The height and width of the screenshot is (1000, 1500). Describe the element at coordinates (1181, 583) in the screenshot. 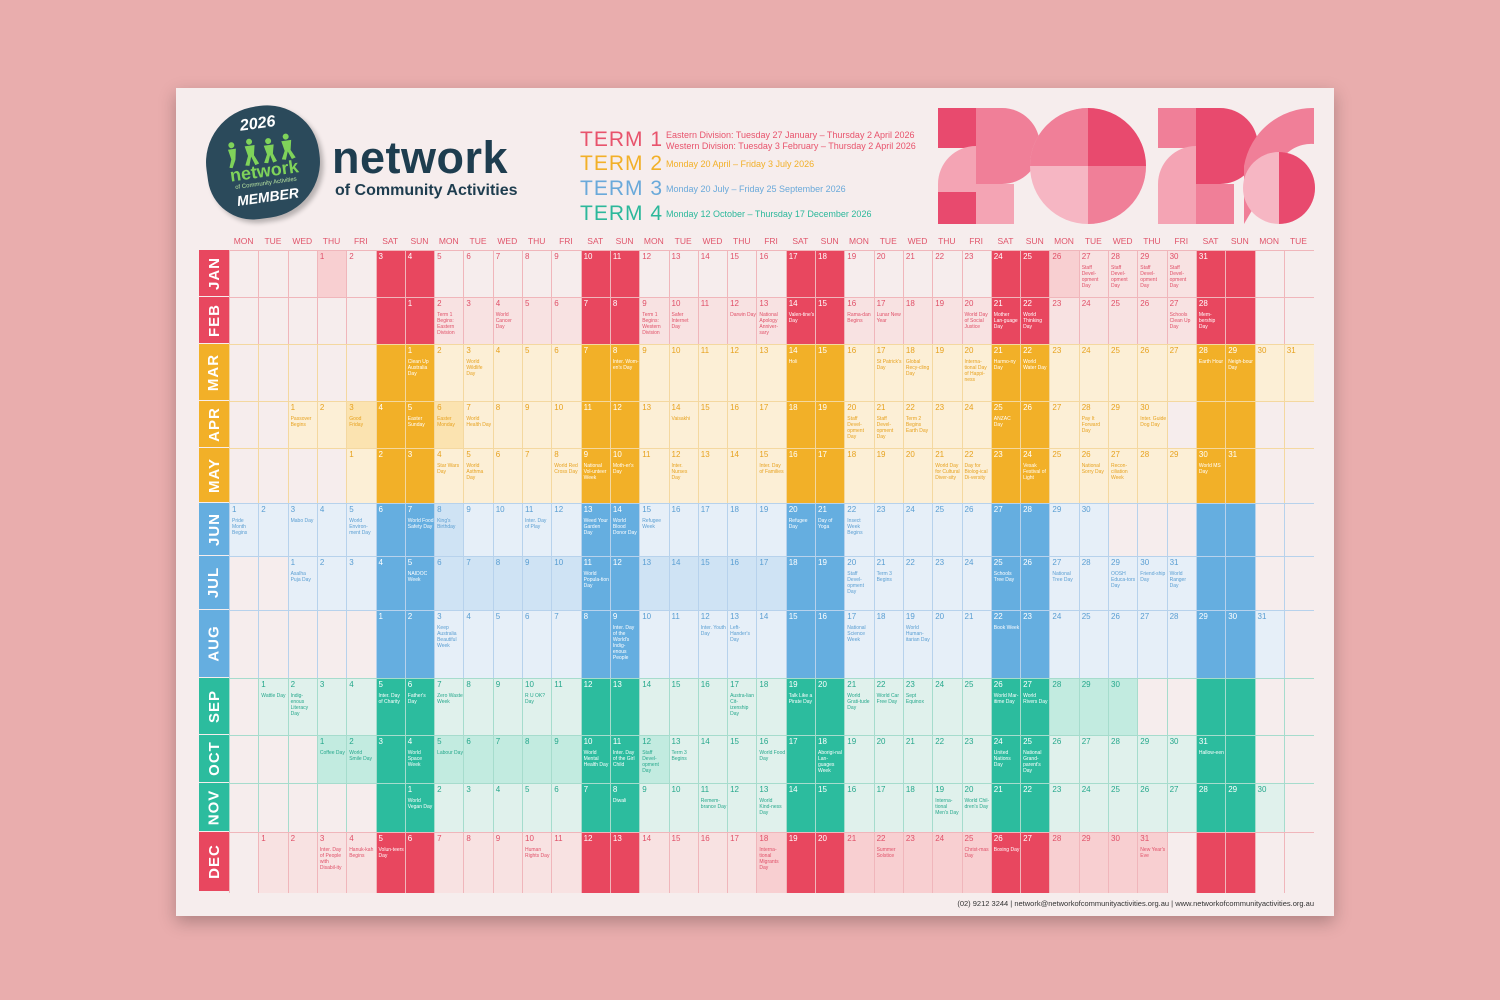

I see `day-cell: 31 World Ranger Day` at that location.